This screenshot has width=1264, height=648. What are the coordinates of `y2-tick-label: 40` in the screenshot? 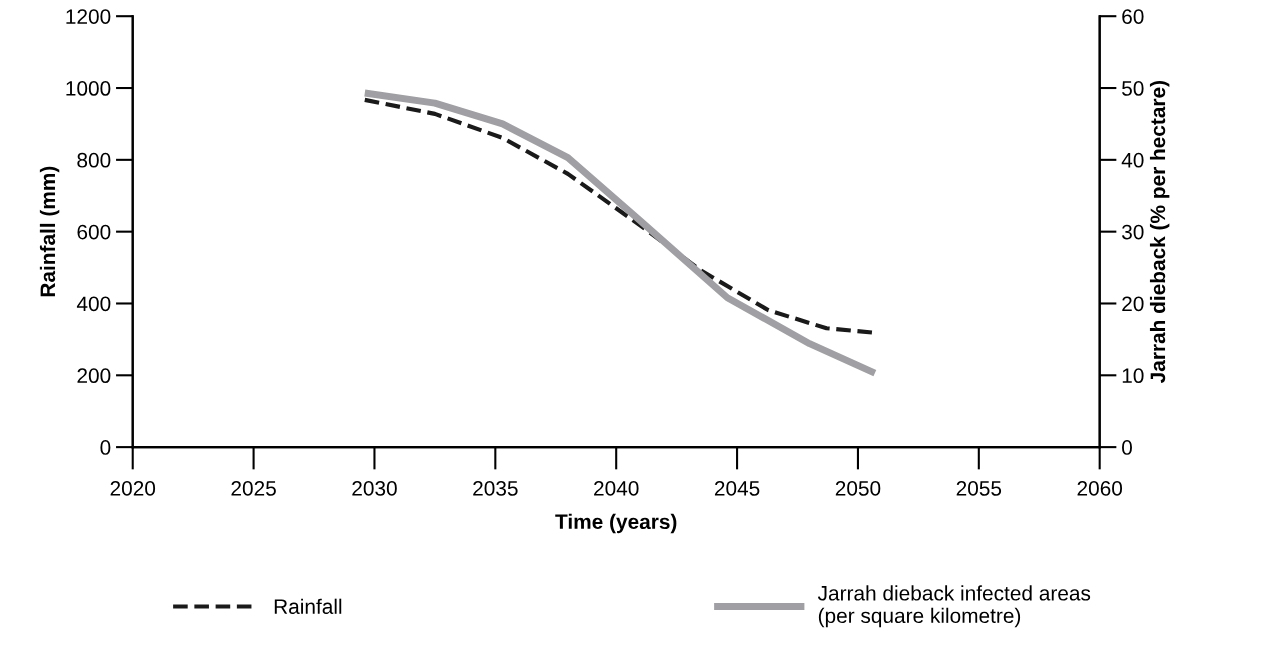 It's located at (1132, 160).